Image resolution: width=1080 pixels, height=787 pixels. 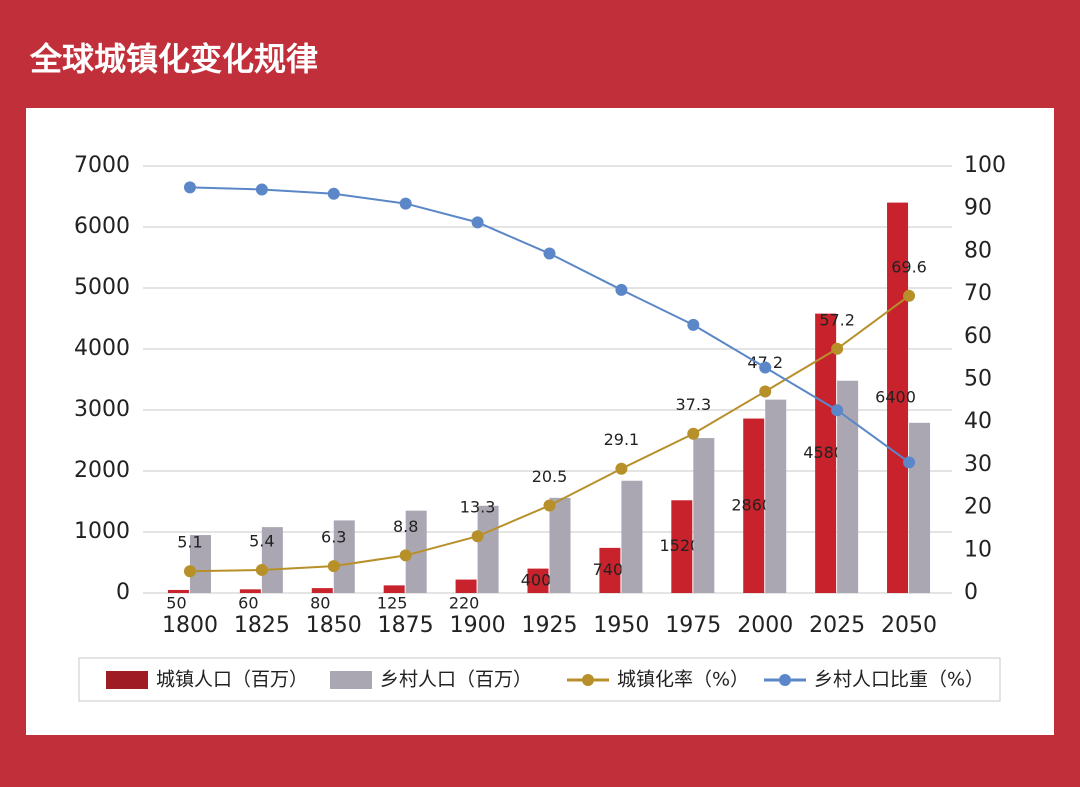 I want to click on x-tick-label: 1950, so click(x=621, y=625).